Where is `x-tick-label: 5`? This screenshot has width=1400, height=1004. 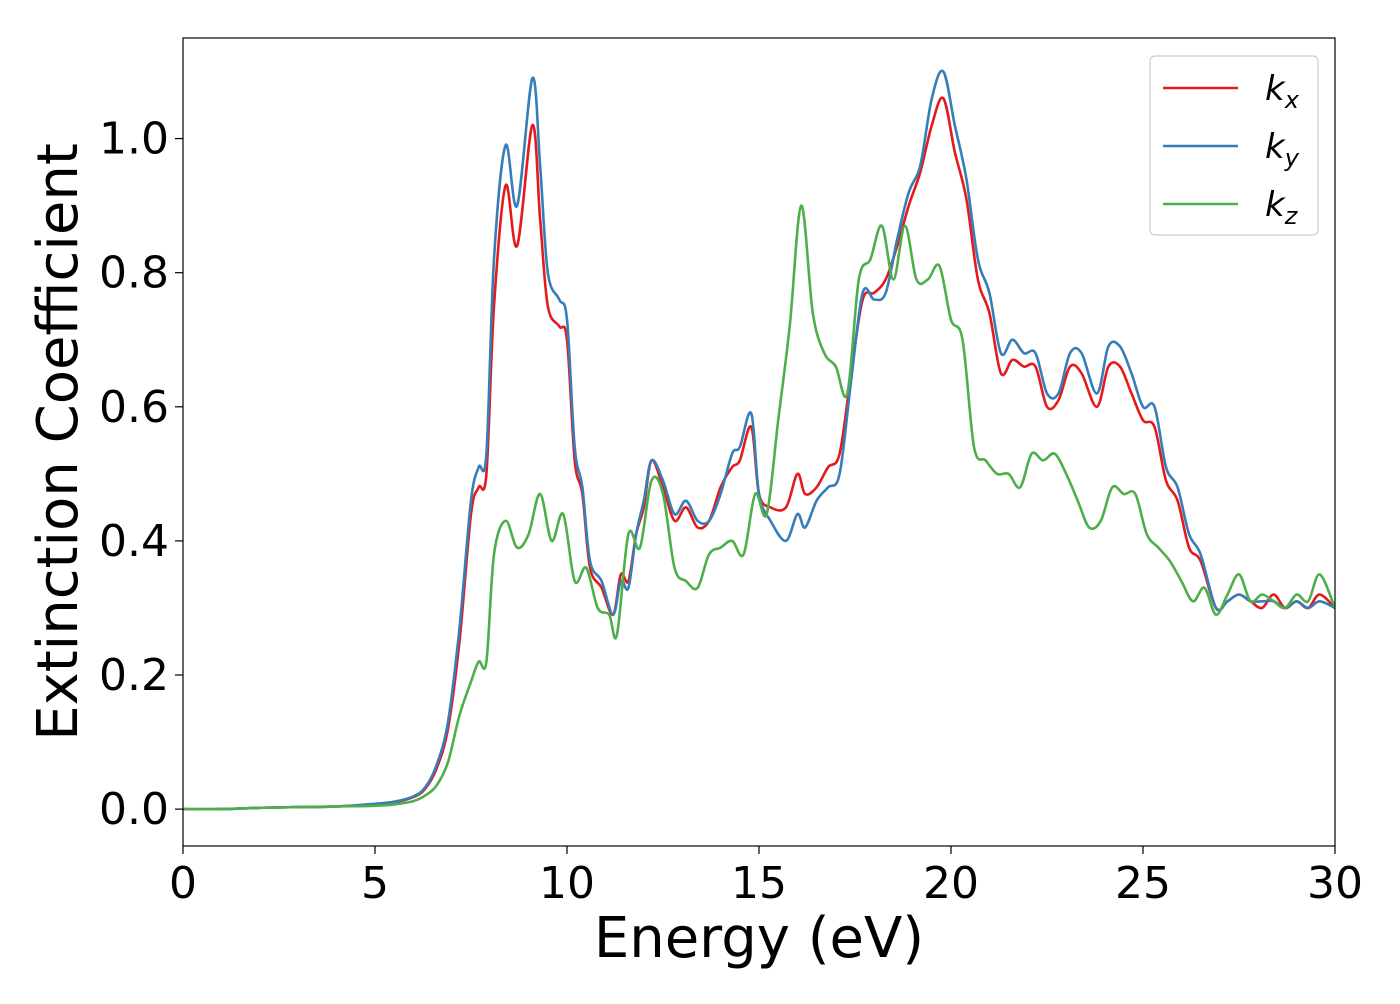 x-tick-label: 5 is located at coordinates (375, 883).